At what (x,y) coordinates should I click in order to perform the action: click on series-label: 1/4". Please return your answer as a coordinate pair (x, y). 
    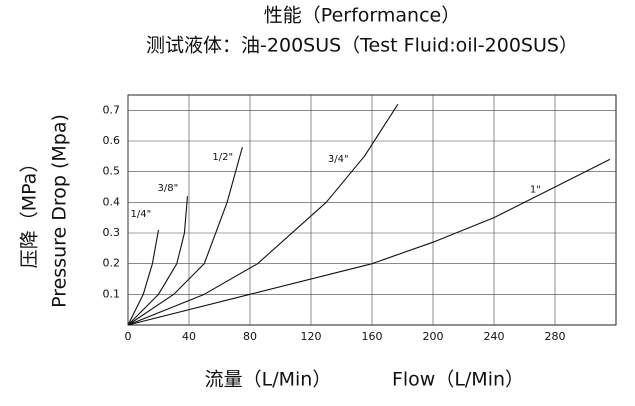
    Looking at the image, I should click on (141, 214).